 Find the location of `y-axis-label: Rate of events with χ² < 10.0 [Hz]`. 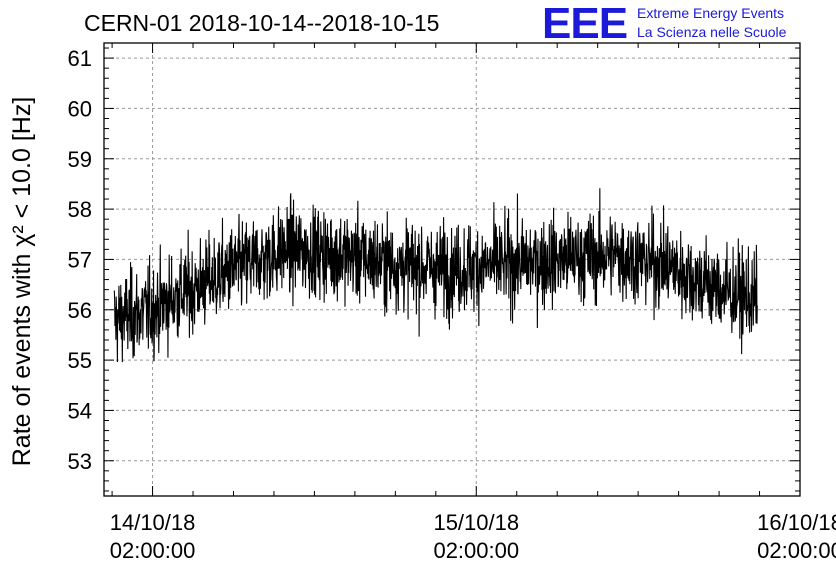

y-axis-label: Rate of events with χ² < 10.0 [Hz] is located at coordinates (22, 282).